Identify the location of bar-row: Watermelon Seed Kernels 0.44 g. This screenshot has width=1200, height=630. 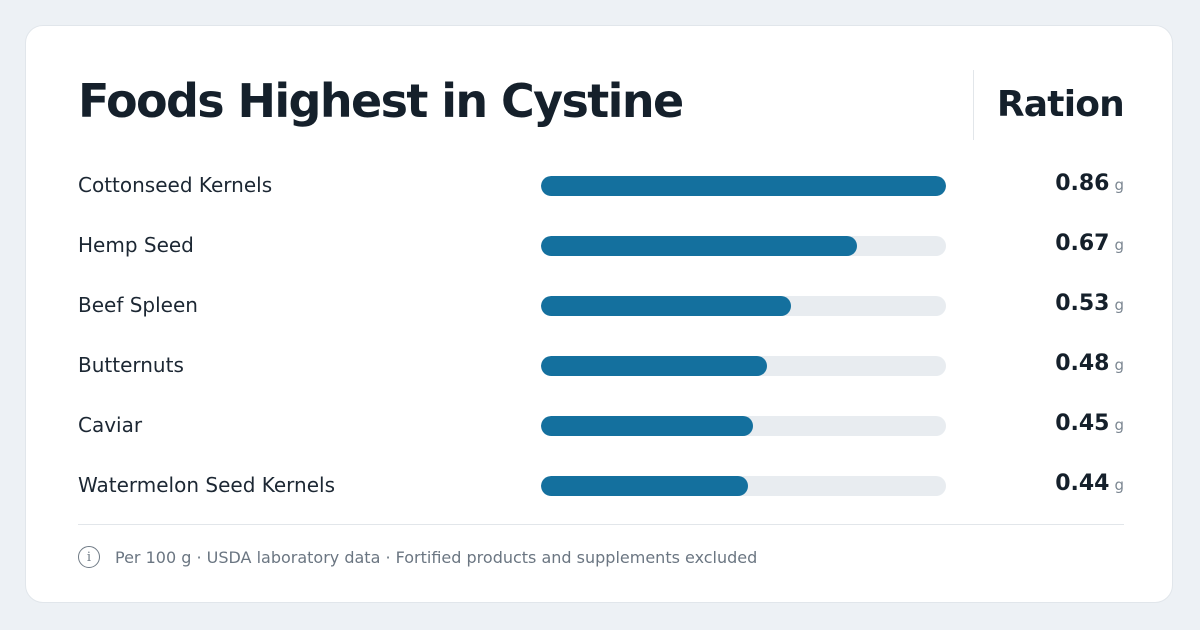
(599, 486).